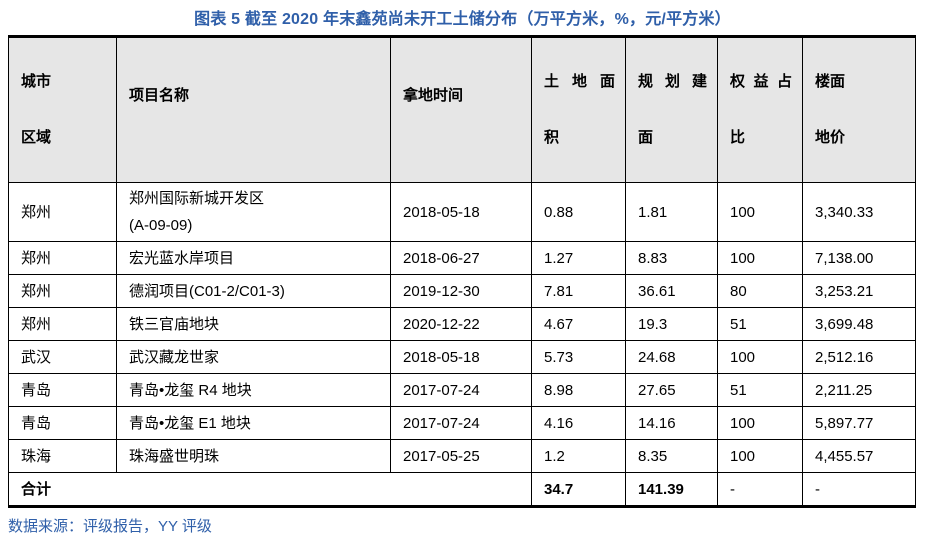 This screenshot has width=925, height=536. Describe the element at coordinates (578, 258) in the screenshot. I see `cell-land-area: 1.27` at that location.